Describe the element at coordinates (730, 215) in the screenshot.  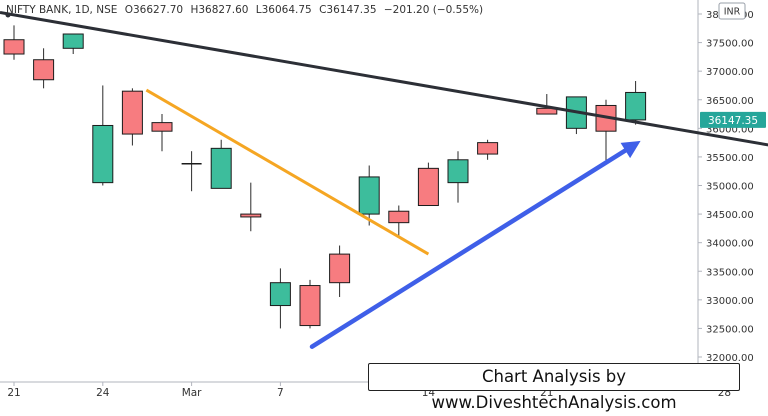
I see `y-tick-label: 34500.00` at that location.